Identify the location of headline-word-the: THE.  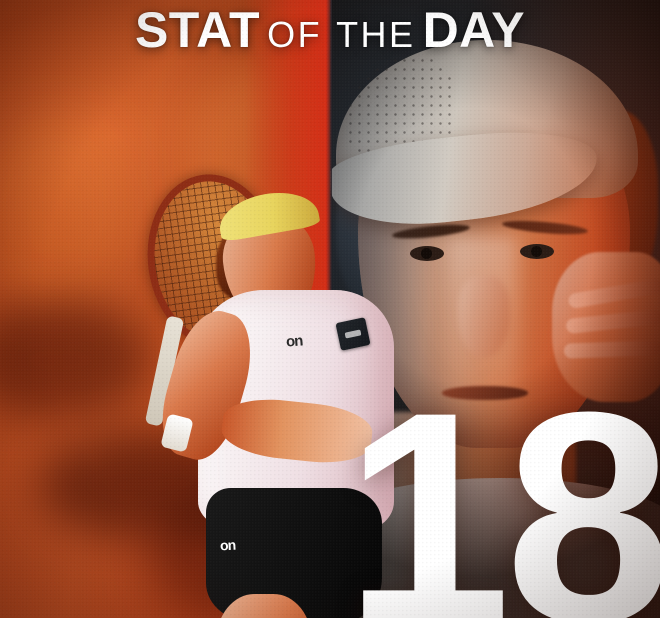
(376, 34).